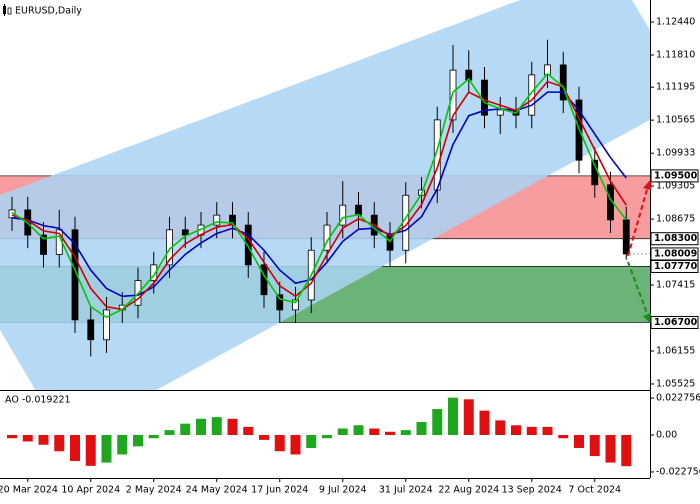 The height and width of the screenshot is (504, 700). I want to click on x-tick-label: 10 Apr 2024, so click(90, 490).